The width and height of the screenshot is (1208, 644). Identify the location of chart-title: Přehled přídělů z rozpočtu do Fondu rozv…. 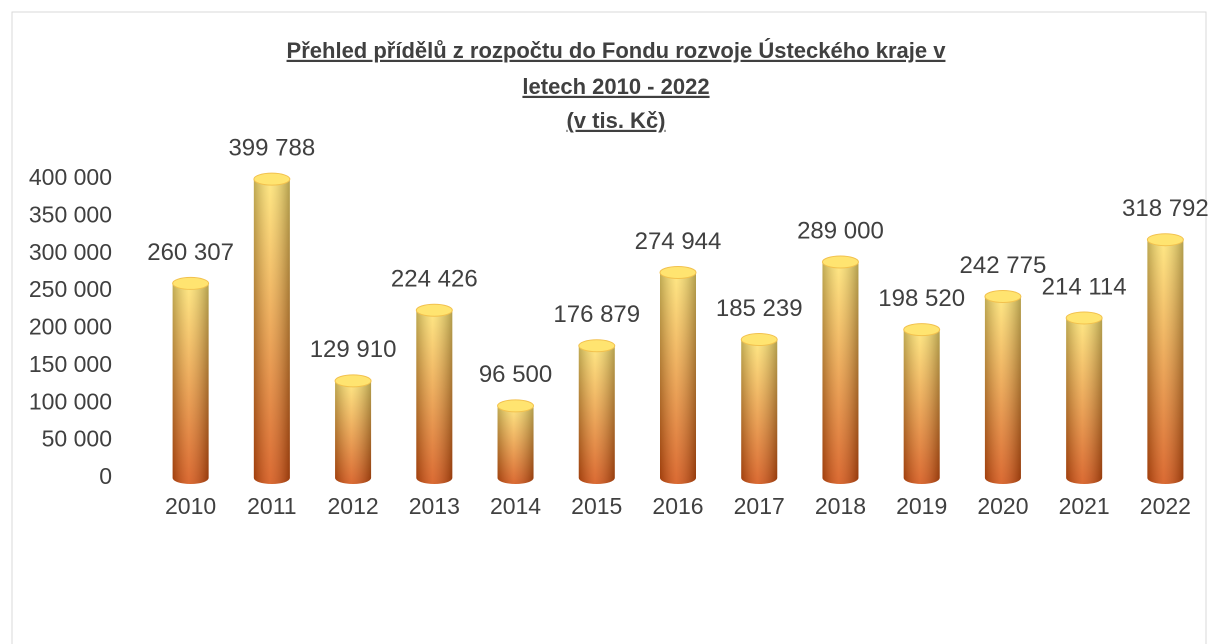
(617, 50).